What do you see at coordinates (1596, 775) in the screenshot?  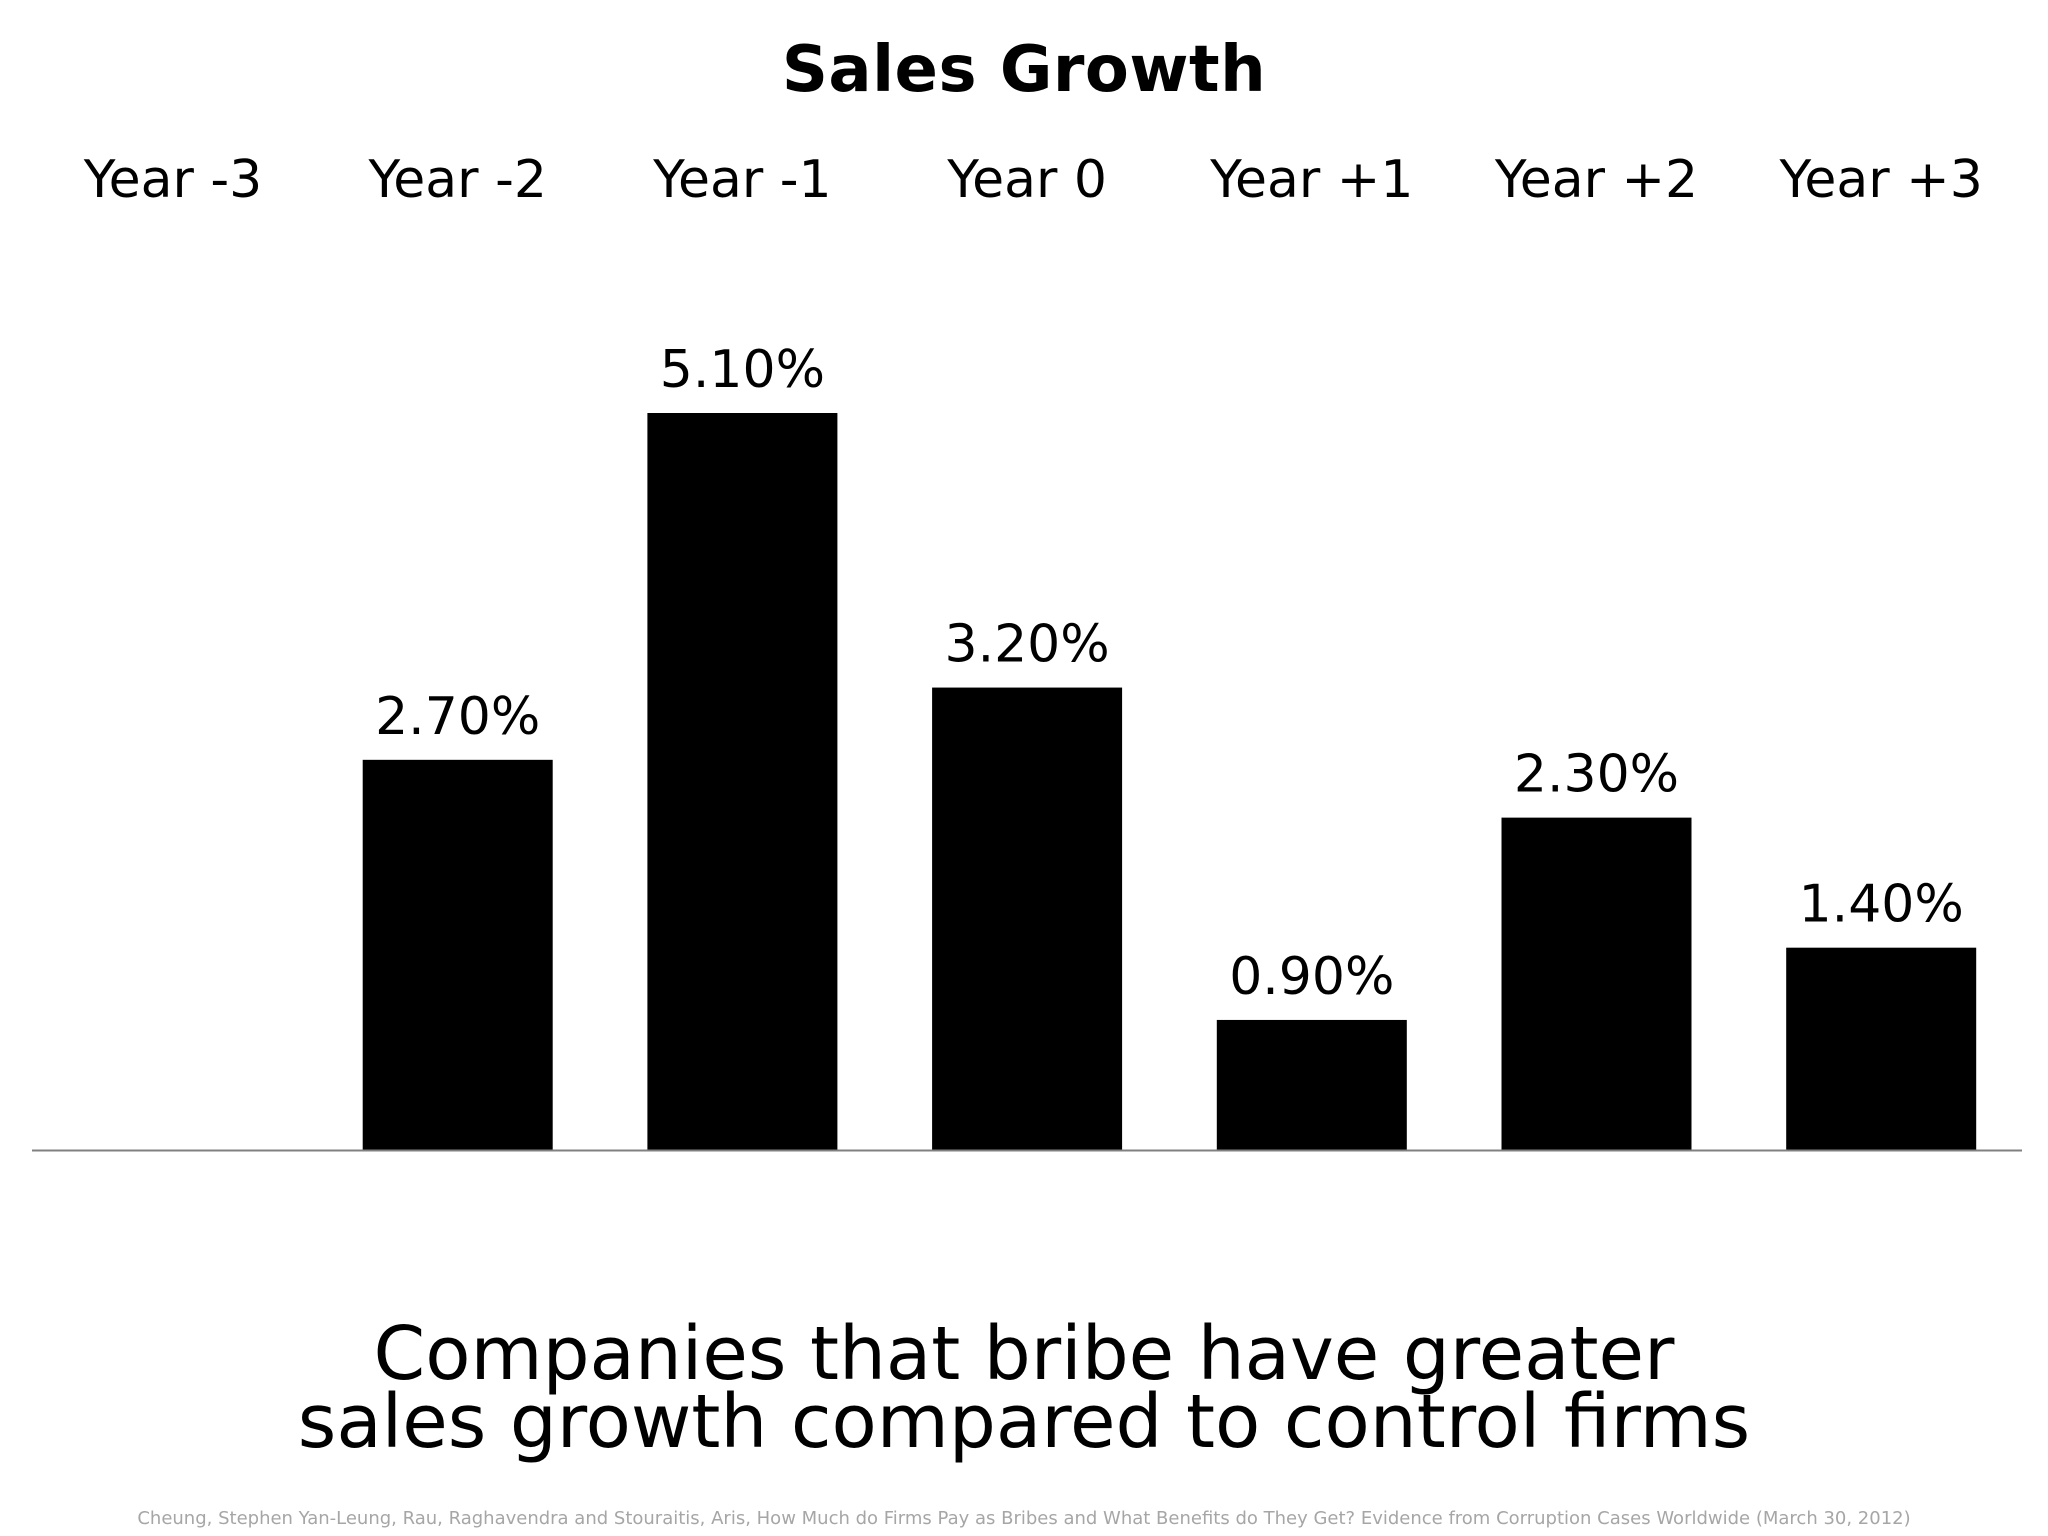 I see `data-label: 2.30%` at bounding box center [1596, 775].